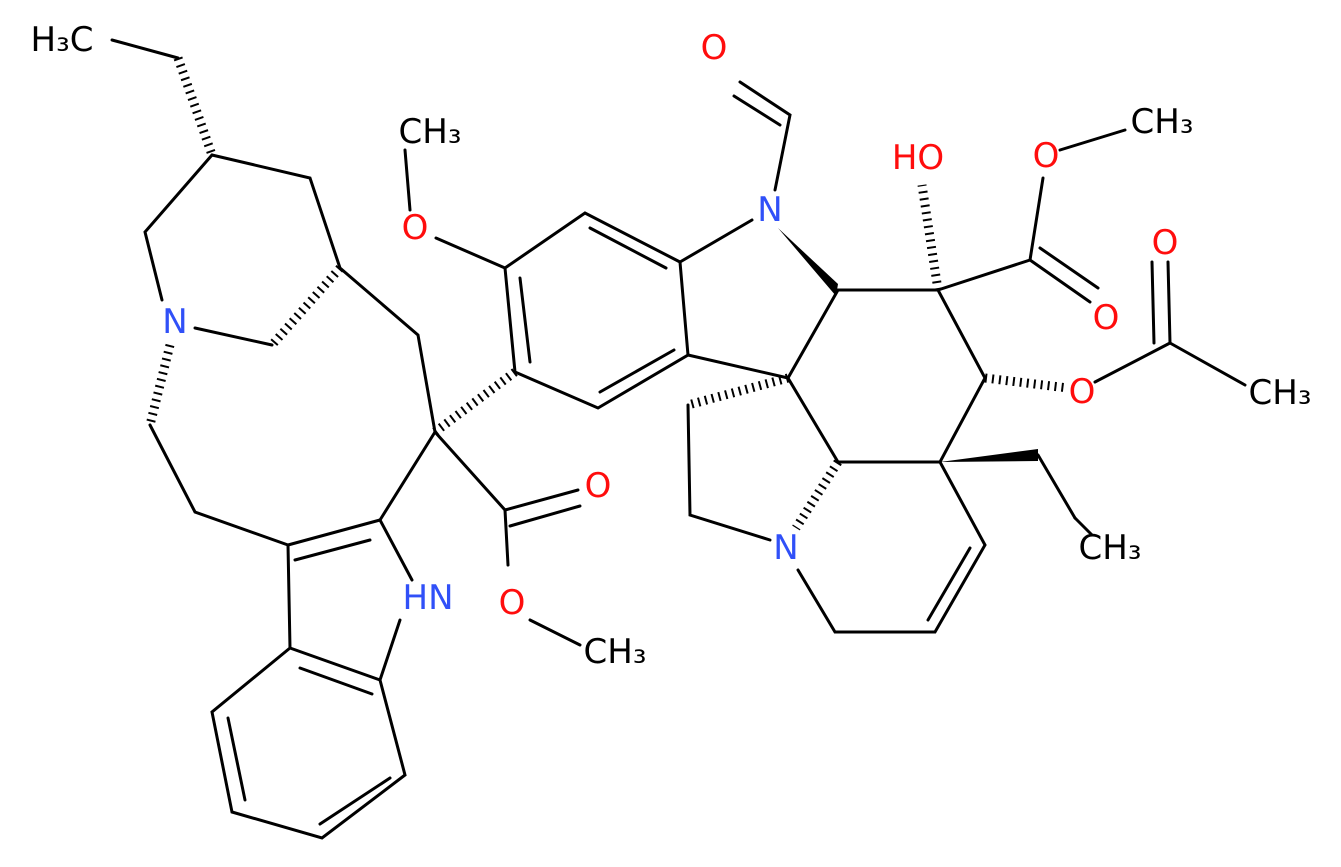 This screenshot has height=867, width=1341. Describe the element at coordinates (908, 345) in the screenshot. I see `wedge-bonds` at that location.